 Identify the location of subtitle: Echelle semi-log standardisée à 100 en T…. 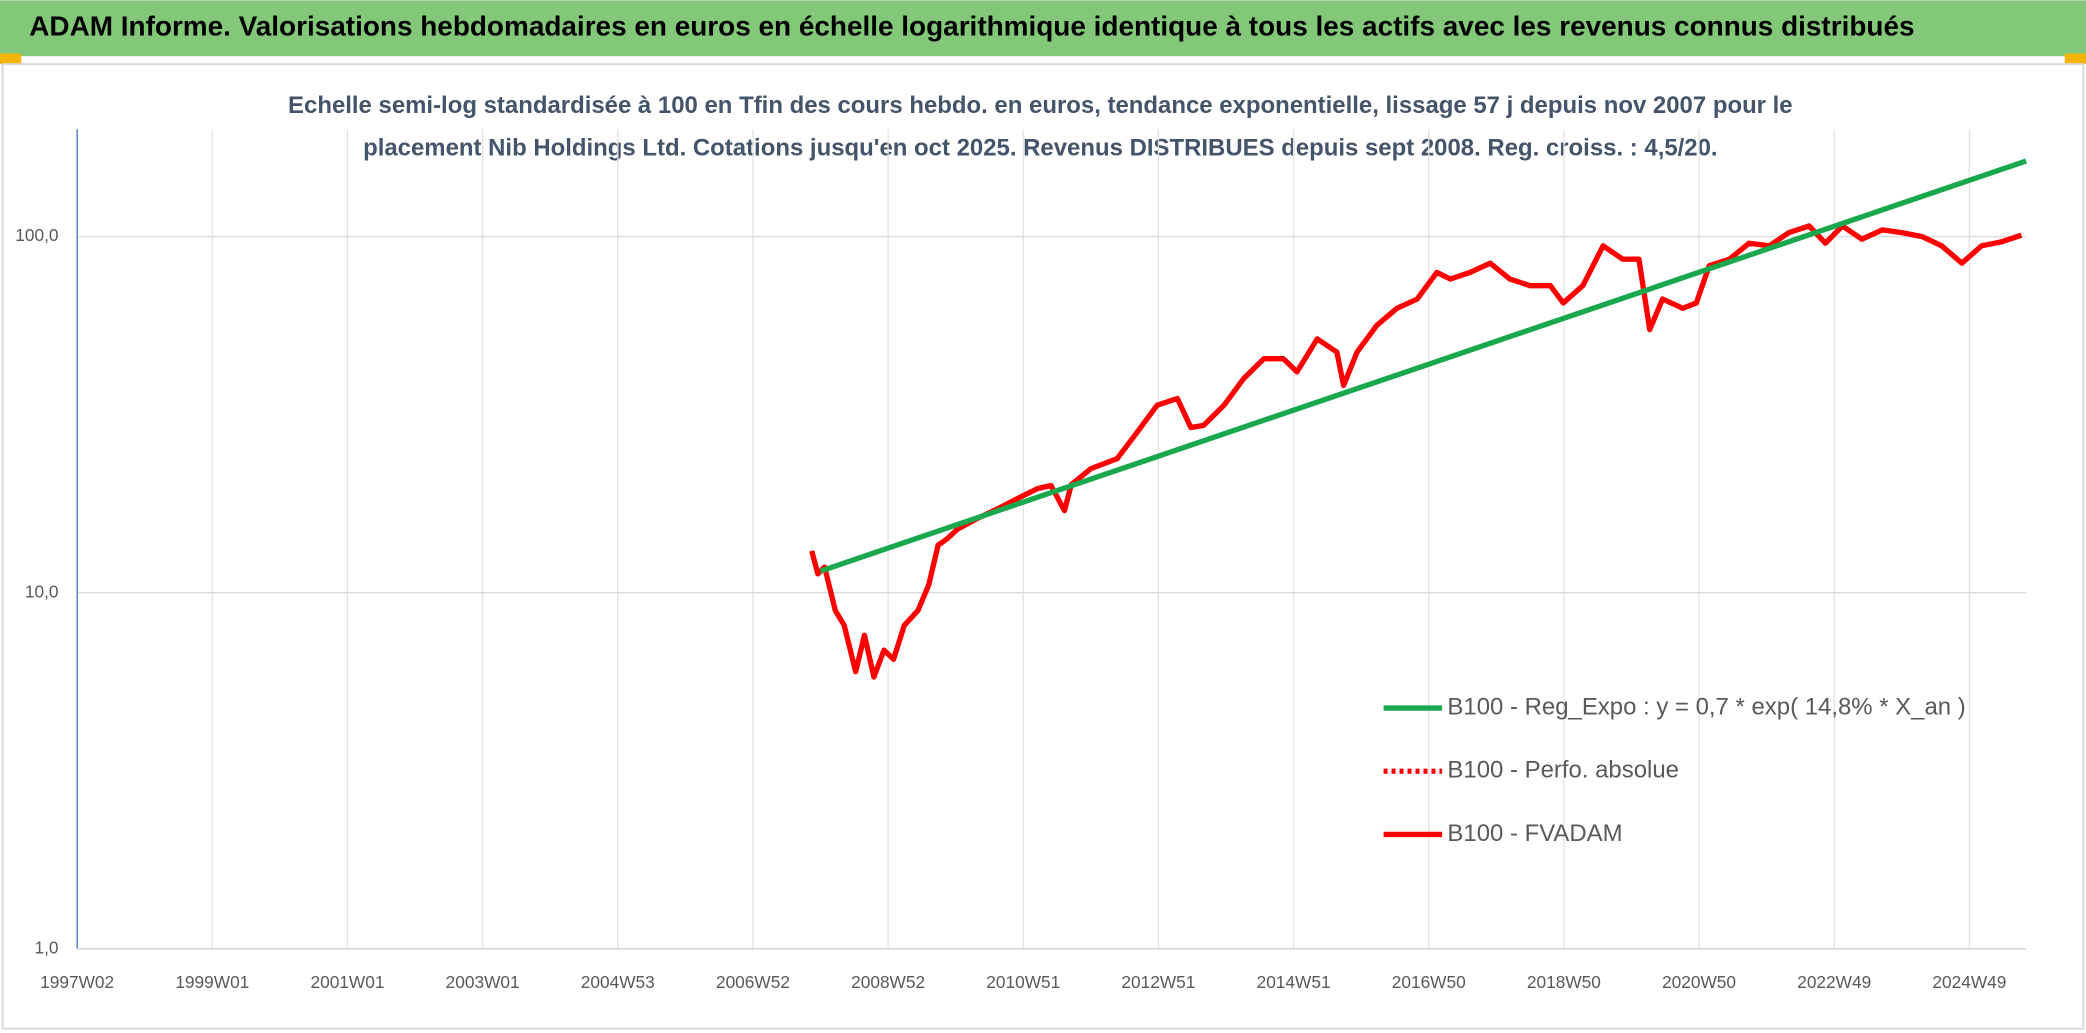
(1040, 105).